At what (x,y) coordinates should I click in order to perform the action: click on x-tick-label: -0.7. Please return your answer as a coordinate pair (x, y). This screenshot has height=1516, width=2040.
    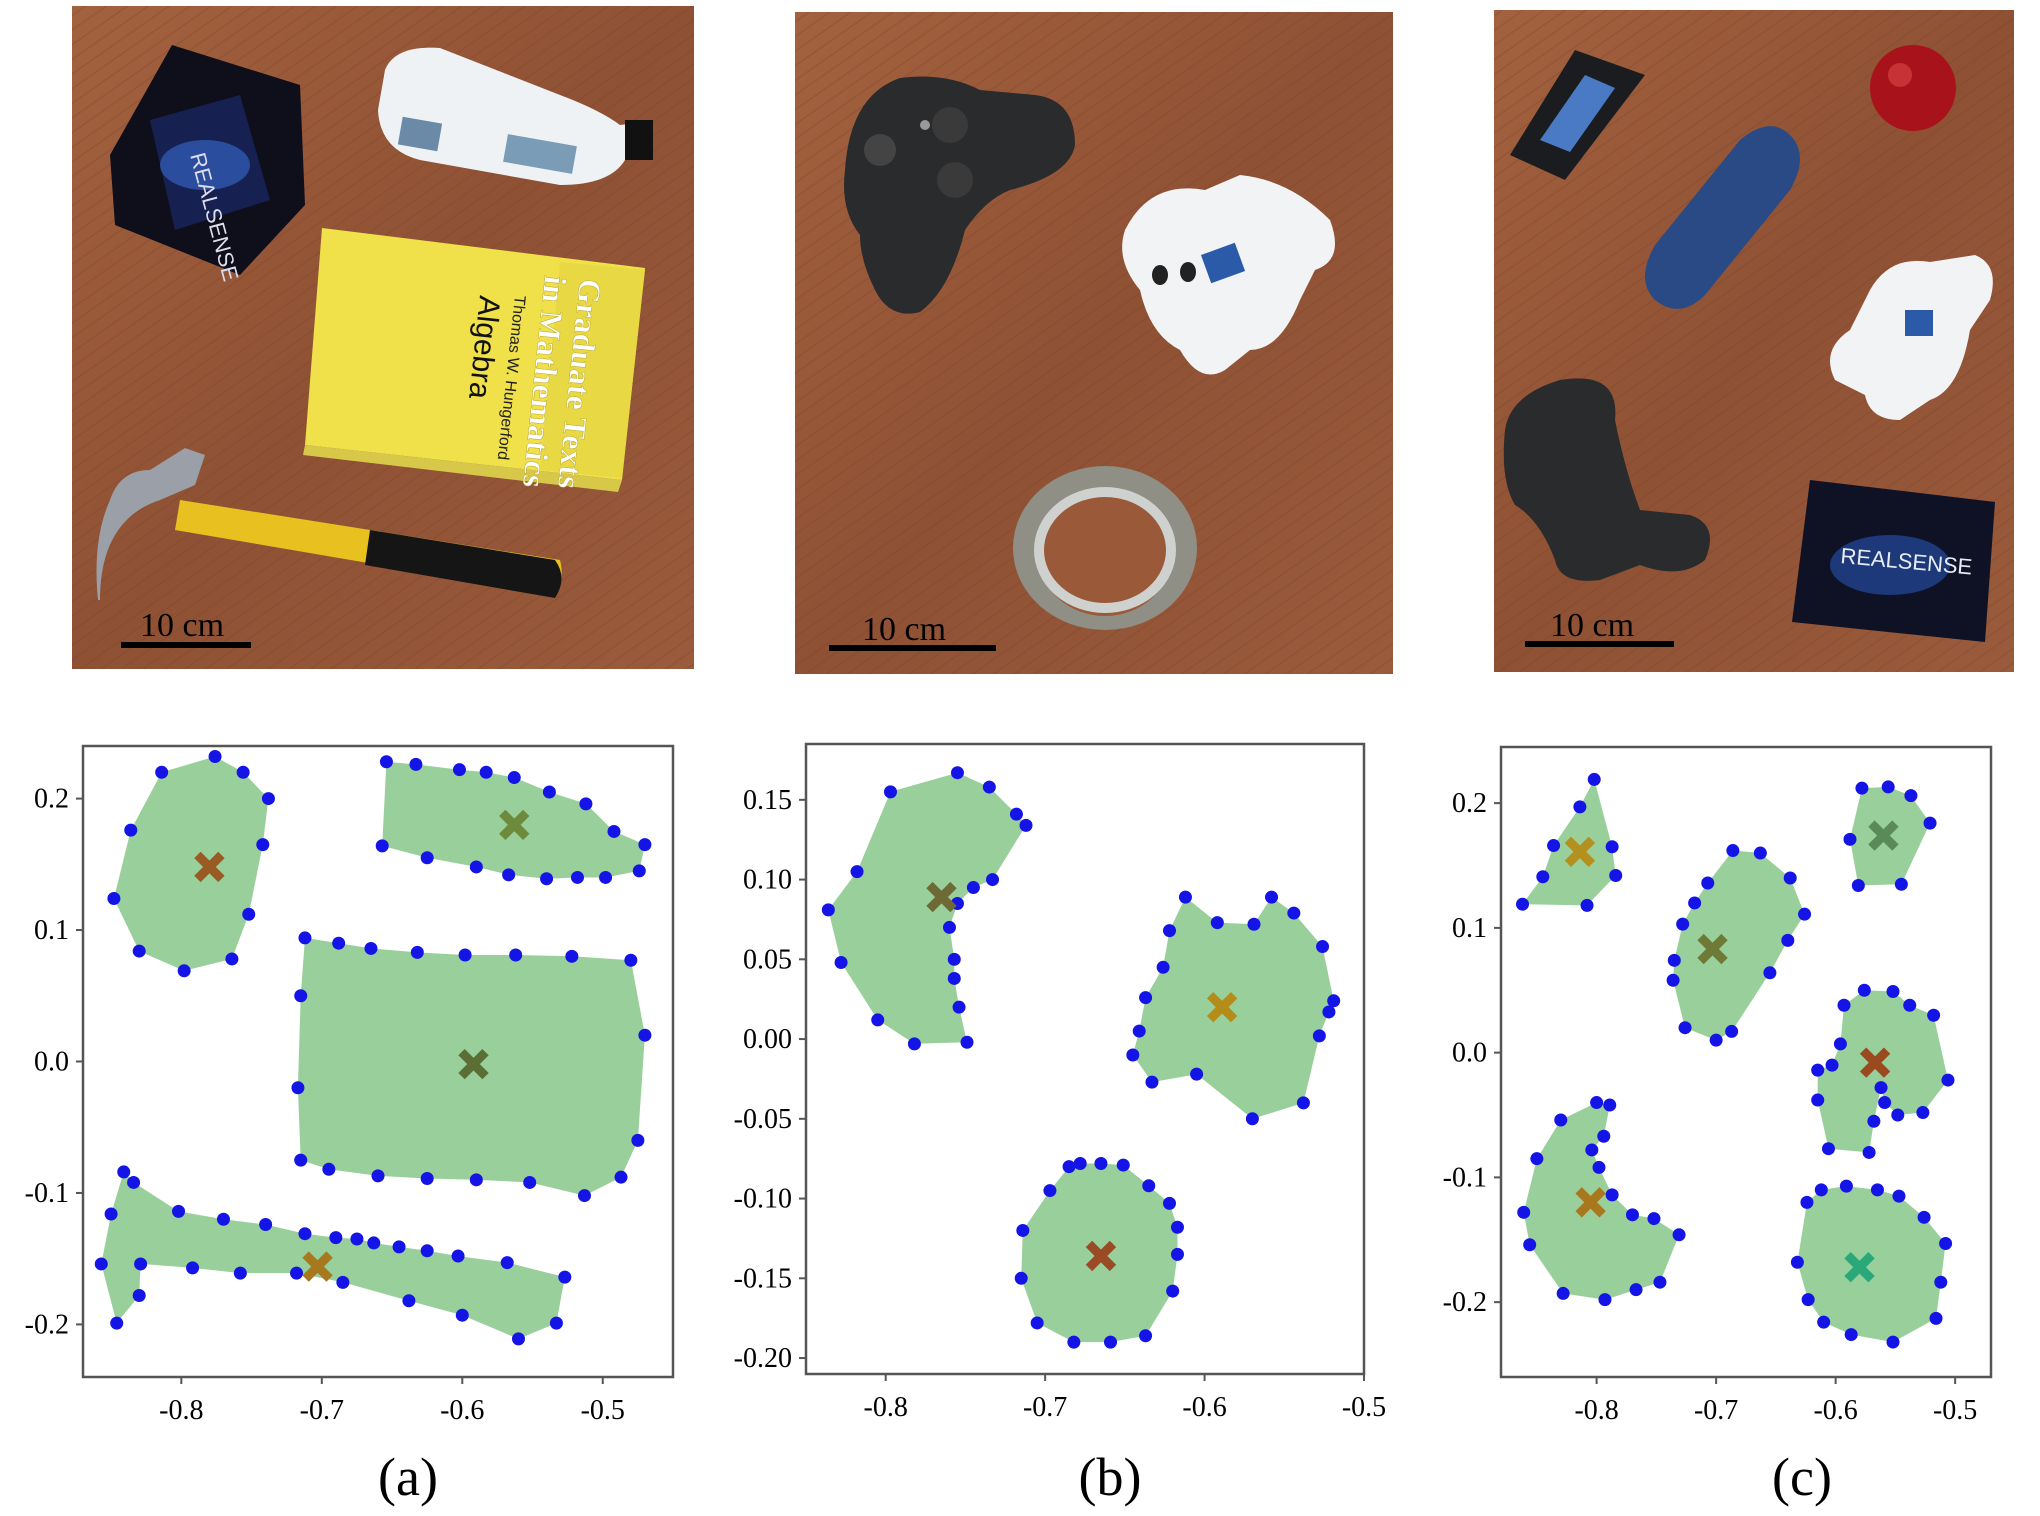
    Looking at the image, I should click on (1716, 1410).